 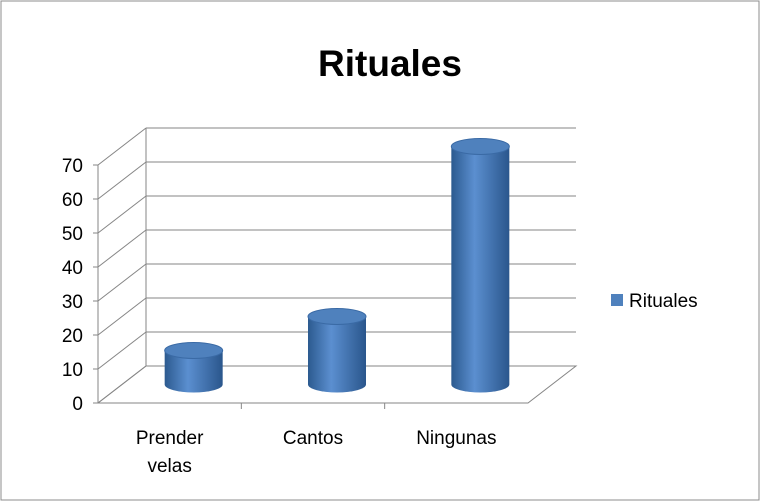 I want to click on y-tick-label: 60, so click(x=72, y=200).